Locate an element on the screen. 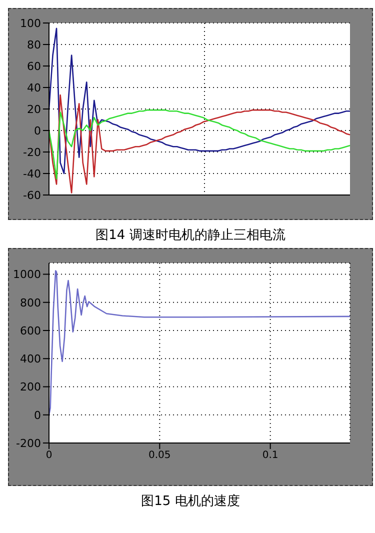 The height and width of the screenshot is (533, 375). line-series is located at coordinates (199, 144).